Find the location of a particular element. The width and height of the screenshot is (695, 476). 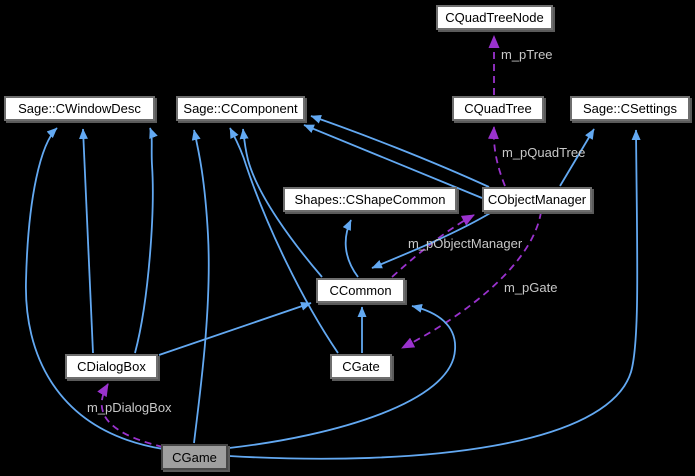

node-label: CGate is located at coordinates (361, 366).